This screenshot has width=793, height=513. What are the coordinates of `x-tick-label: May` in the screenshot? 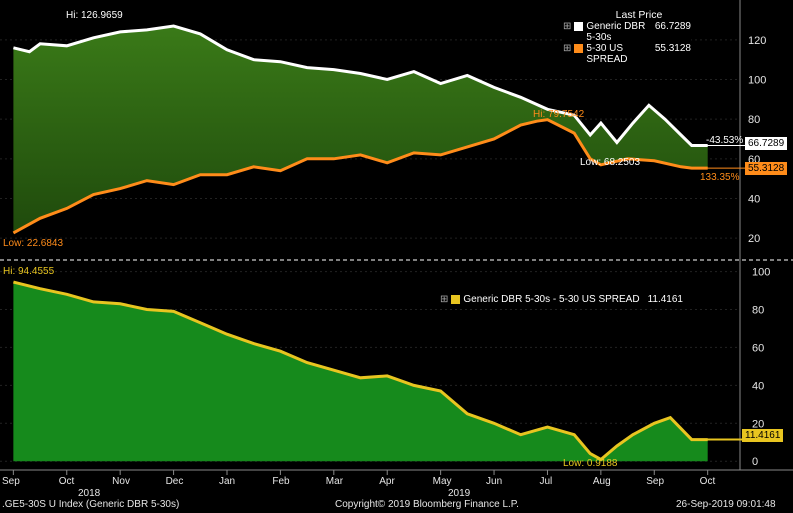 It's located at (442, 481).